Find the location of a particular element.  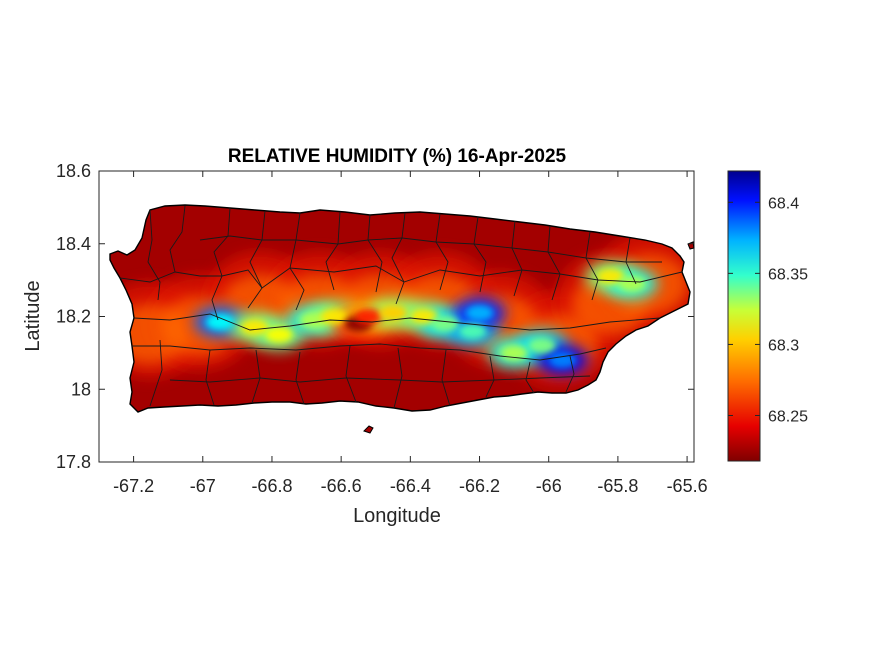

x-tick-label: -66.4 is located at coordinates (410, 486).